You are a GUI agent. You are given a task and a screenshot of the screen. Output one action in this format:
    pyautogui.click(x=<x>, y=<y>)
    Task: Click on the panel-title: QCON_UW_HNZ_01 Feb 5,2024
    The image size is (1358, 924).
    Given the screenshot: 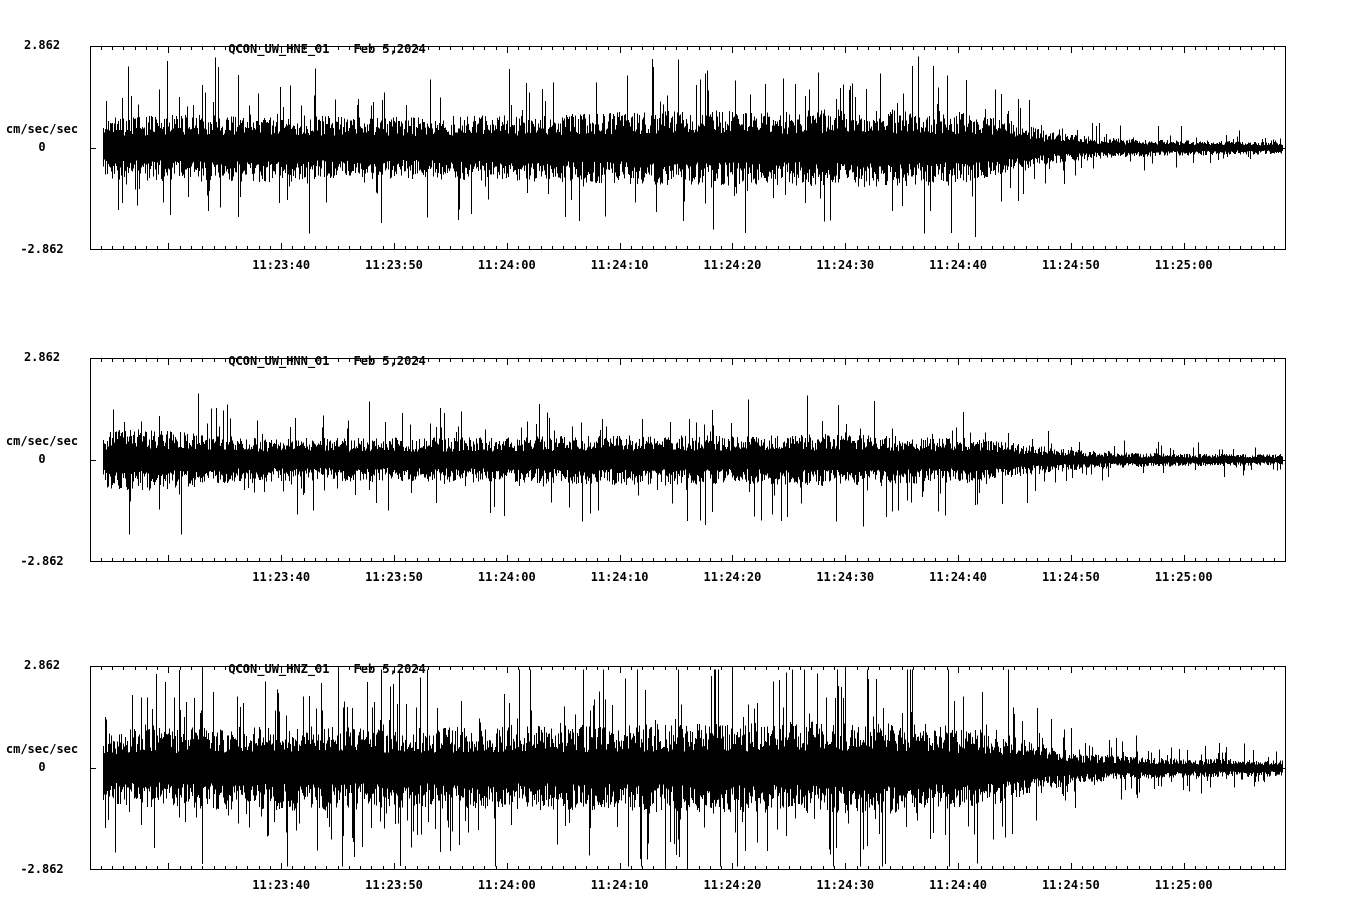 What is the action you would take?
    pyautogui.click(x=305, y=669)
    